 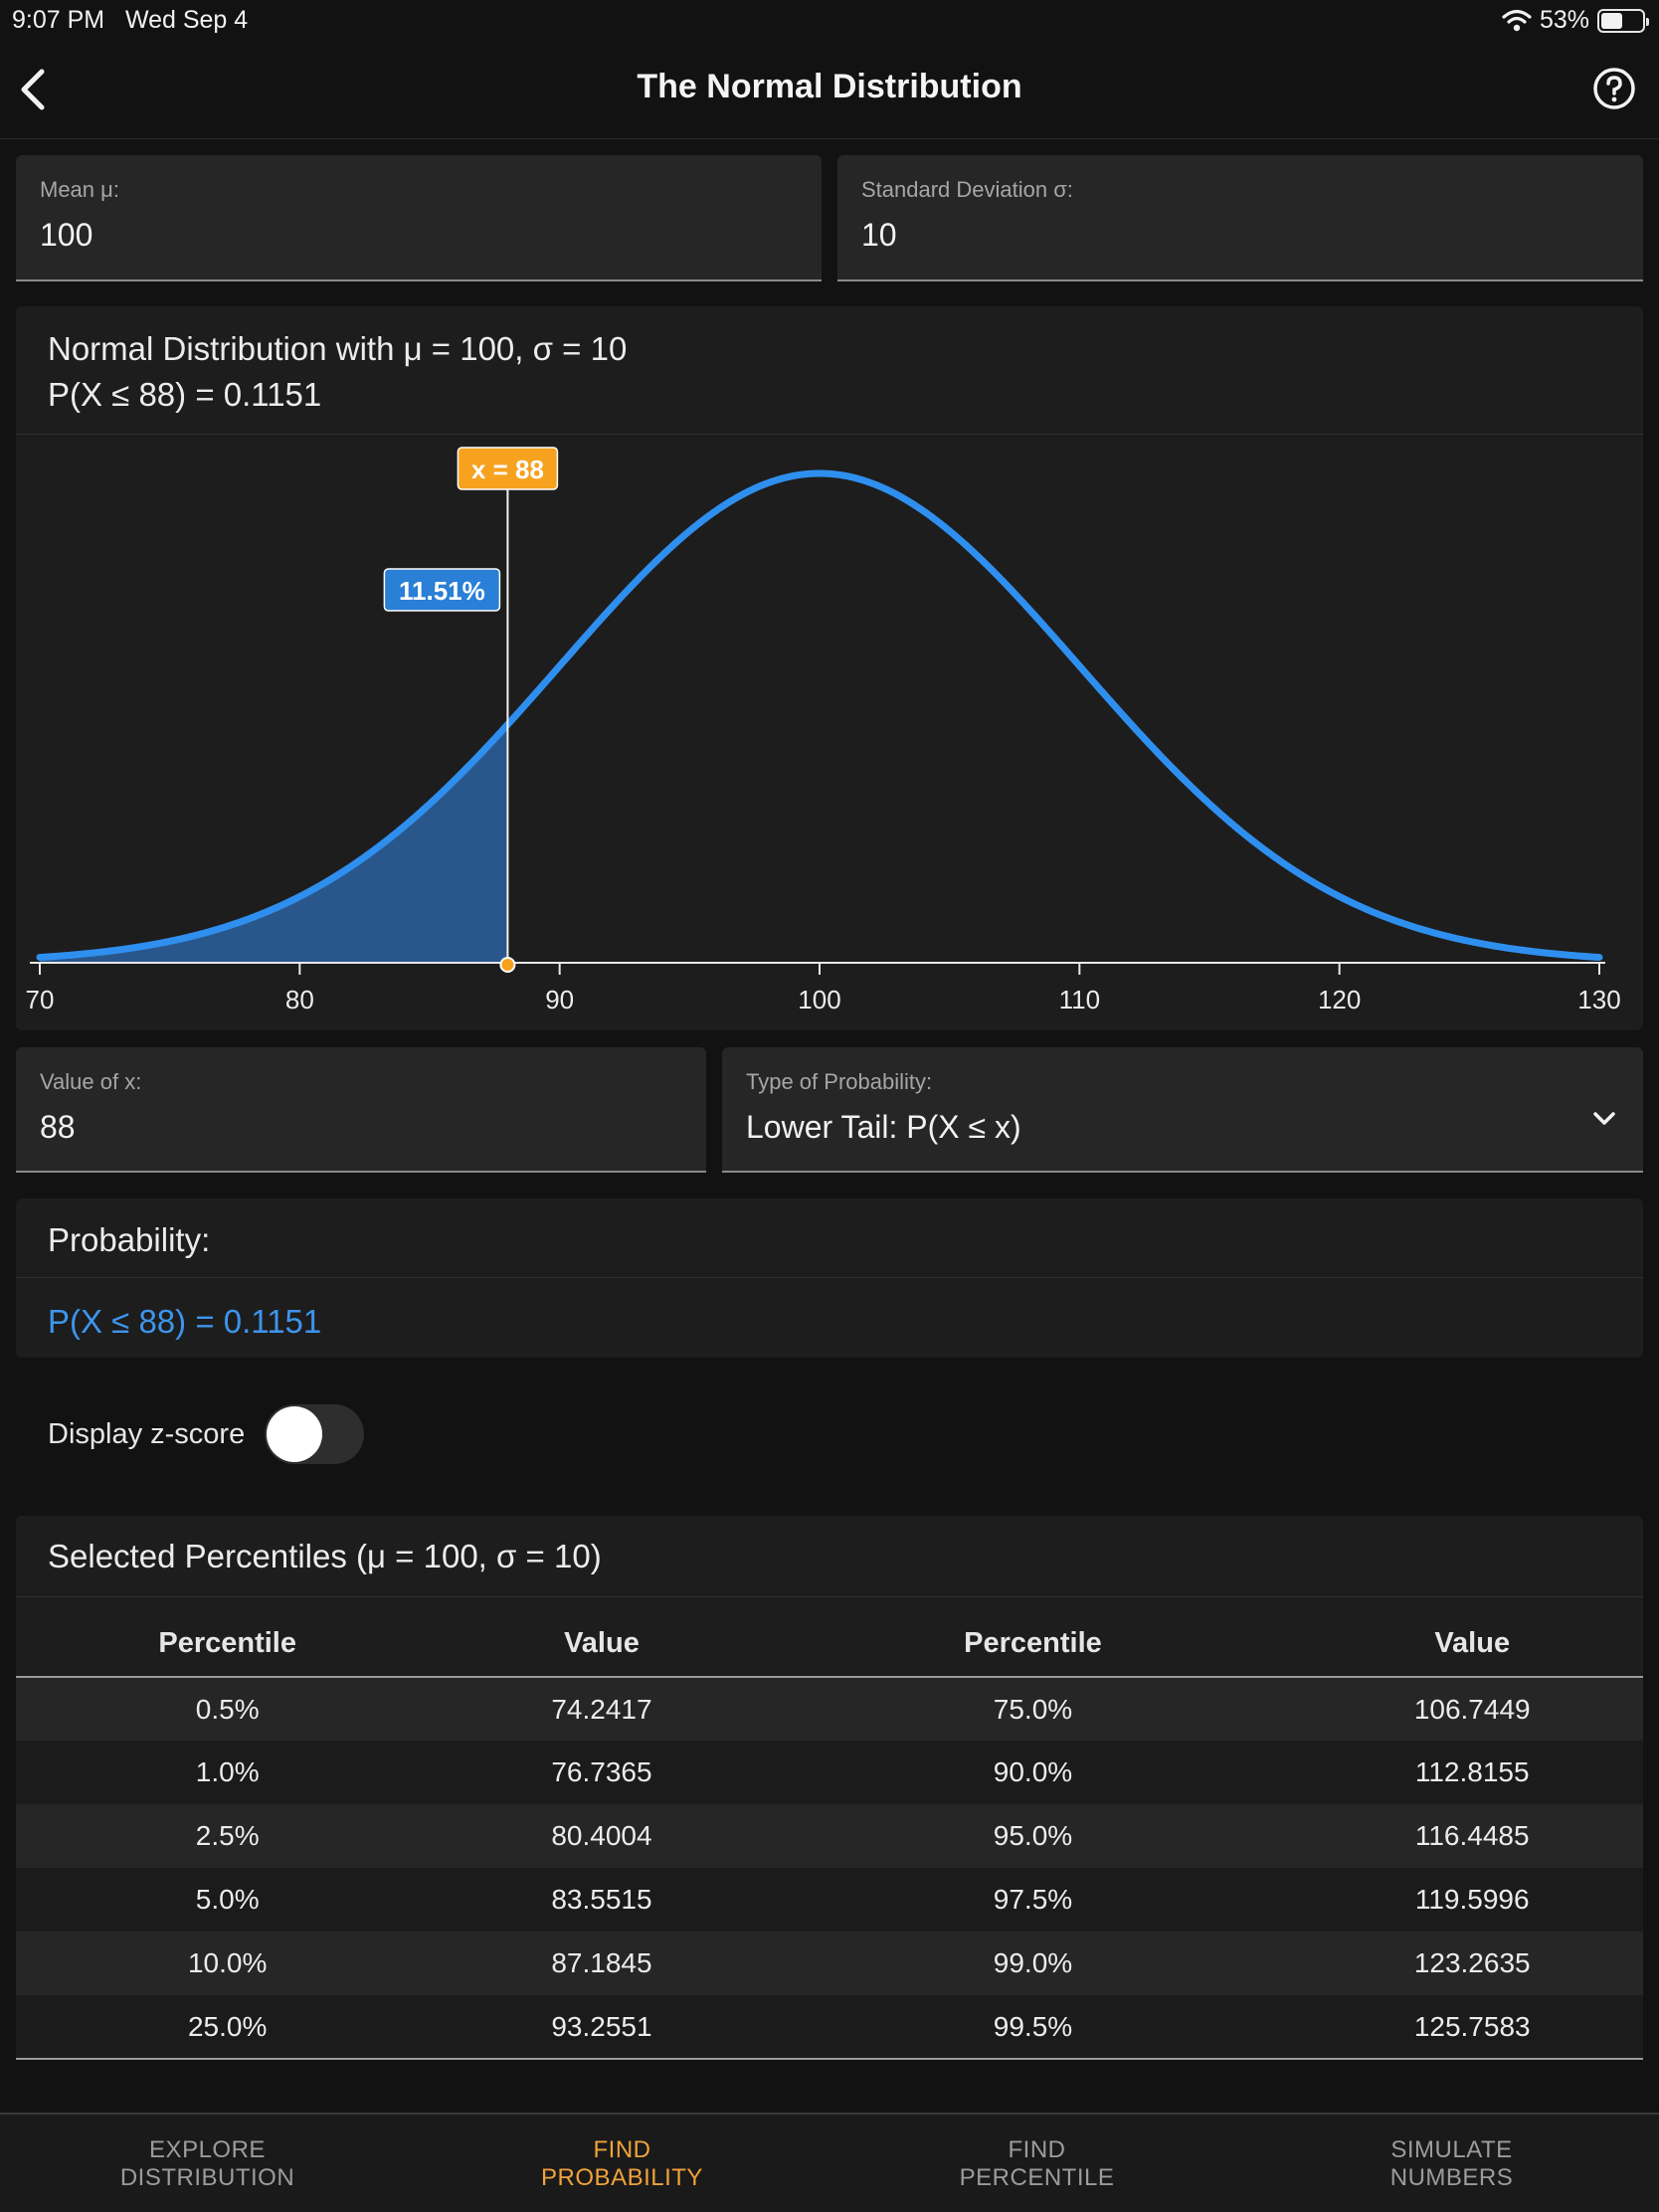 I want to click on tab-find-probability: FIND PROBABILITY, so click(x=622, y=2163).